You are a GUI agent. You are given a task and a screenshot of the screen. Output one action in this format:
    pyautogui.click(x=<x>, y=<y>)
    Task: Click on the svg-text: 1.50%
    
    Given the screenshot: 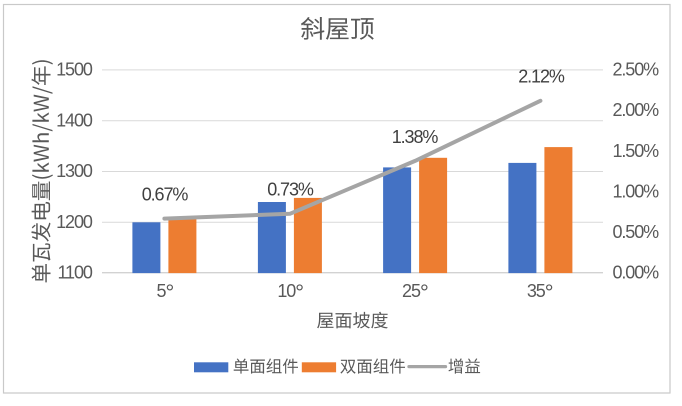 What is the action you would take?
    pyautogui.click(x=636, y=151)
    